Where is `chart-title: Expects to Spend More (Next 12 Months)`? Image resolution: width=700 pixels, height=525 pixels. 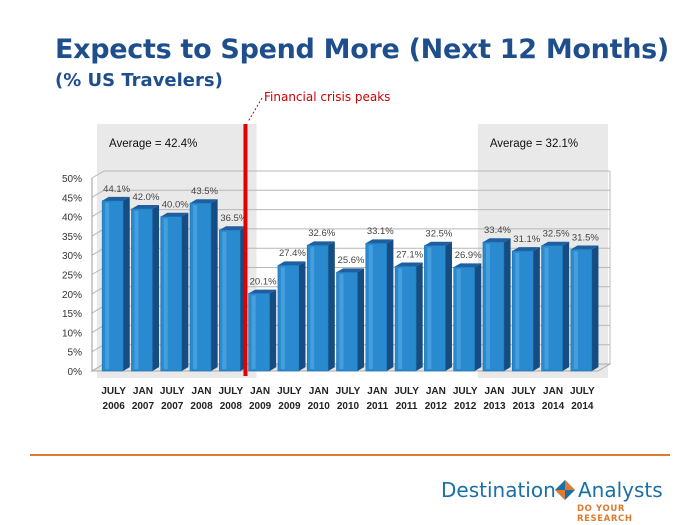
chart-title: Expects to Spend More (Next 12 Months) is located at coordinates (362, 49).